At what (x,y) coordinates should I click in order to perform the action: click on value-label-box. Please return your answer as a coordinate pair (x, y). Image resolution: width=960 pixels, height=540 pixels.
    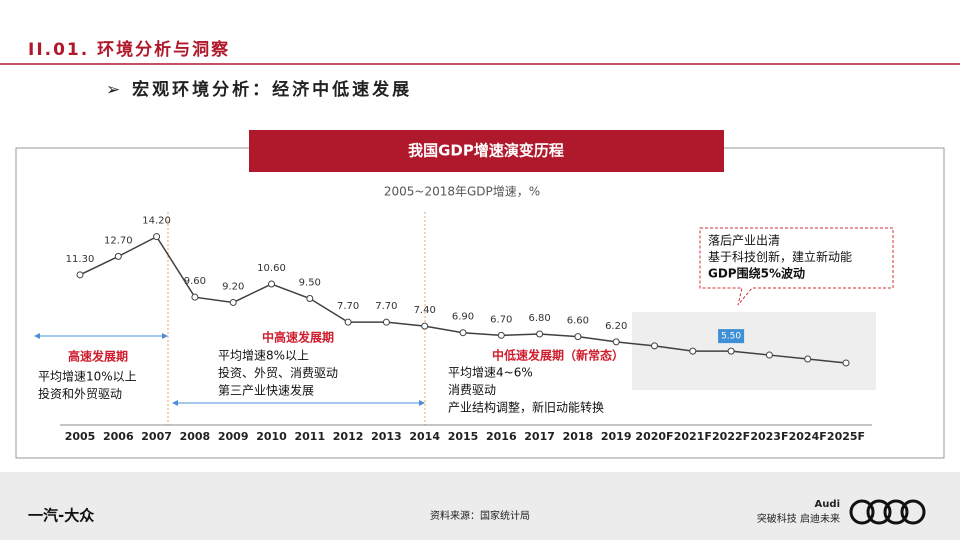
    Looking at the image, I should click on (731, 336).